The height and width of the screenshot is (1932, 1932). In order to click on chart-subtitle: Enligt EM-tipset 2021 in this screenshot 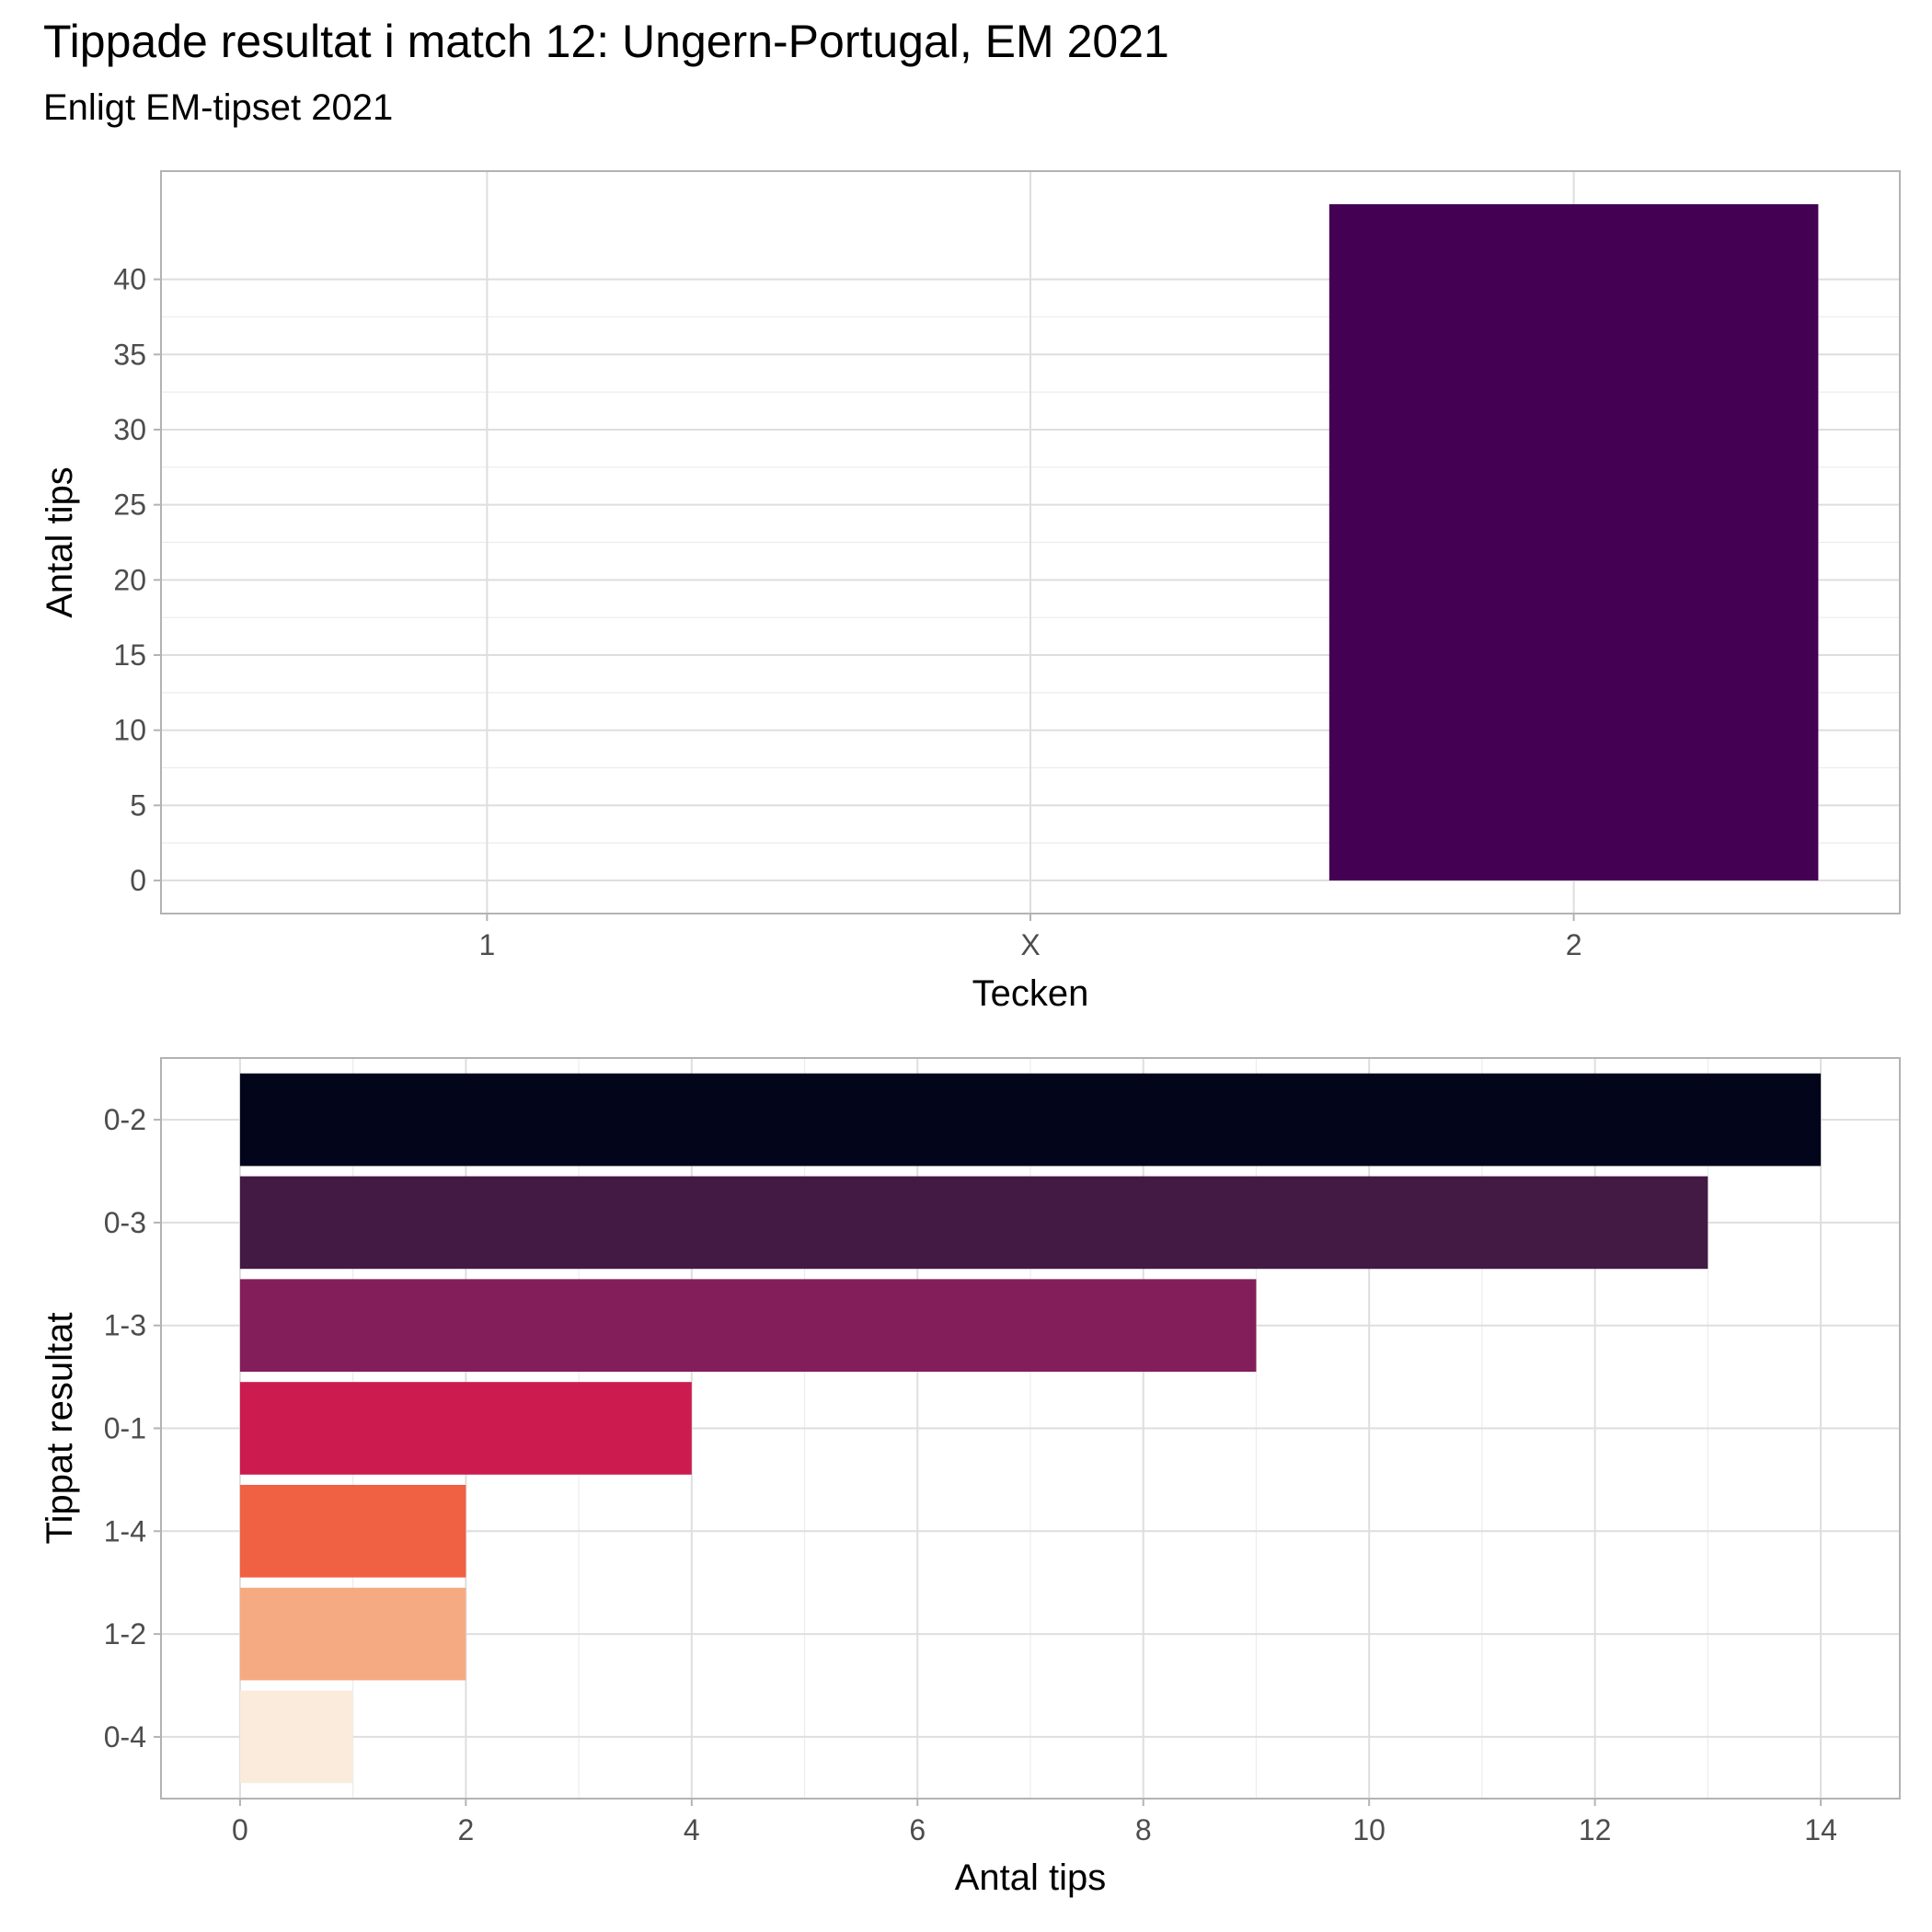, I will do `click(218, 107)`.